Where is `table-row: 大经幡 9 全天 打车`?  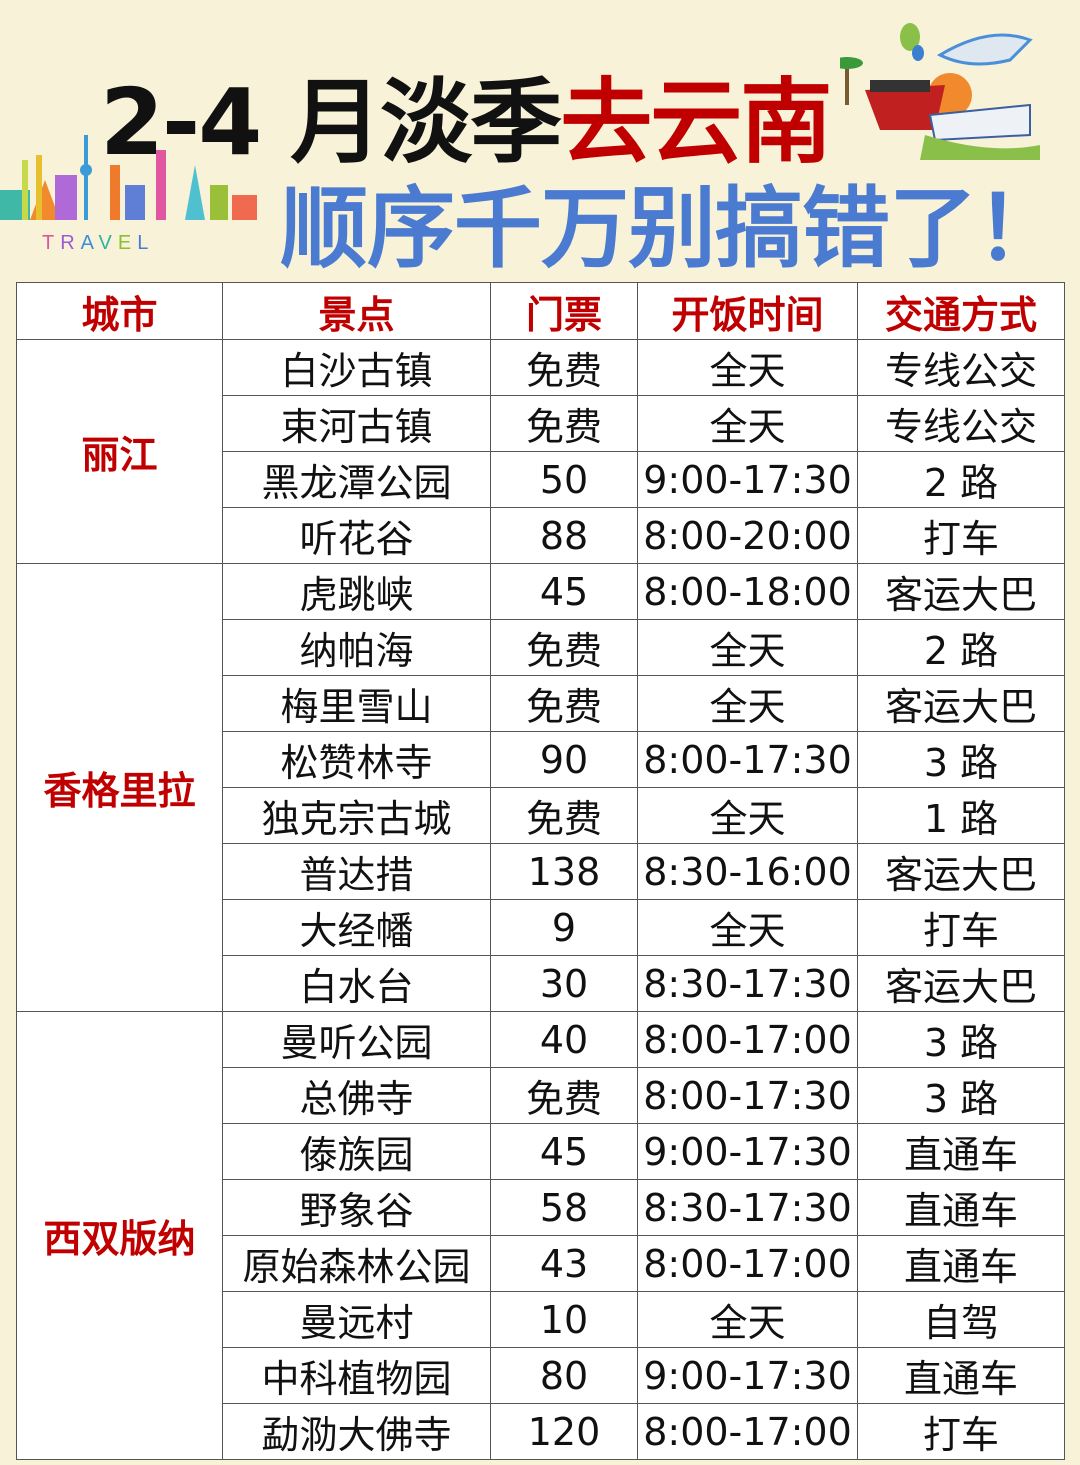
table-row: 大经幡 9 全天 打车 is located at coordinates (541, 927).